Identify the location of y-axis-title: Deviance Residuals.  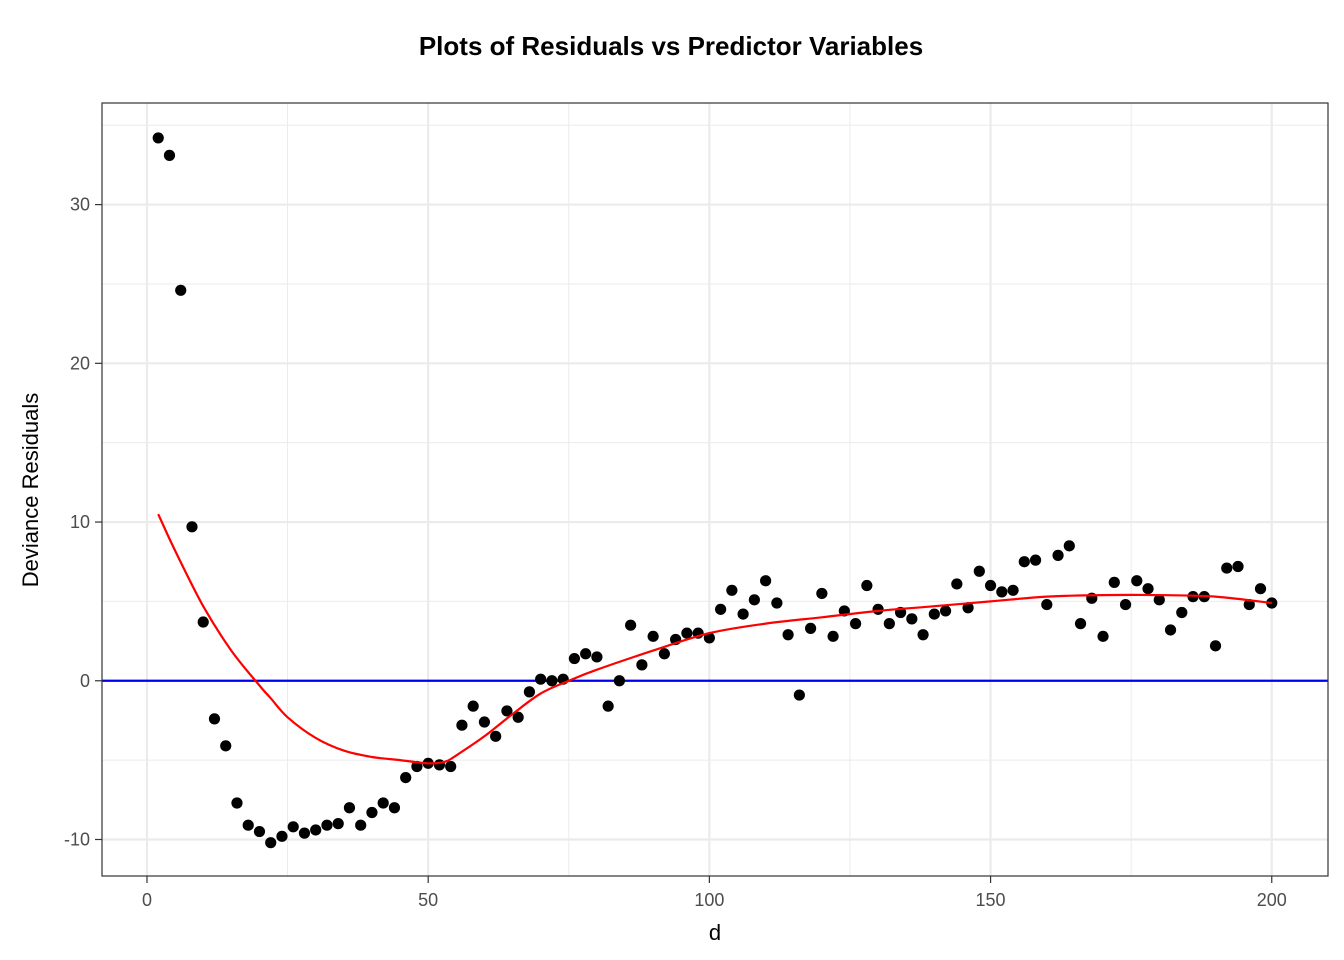
(30, 490).